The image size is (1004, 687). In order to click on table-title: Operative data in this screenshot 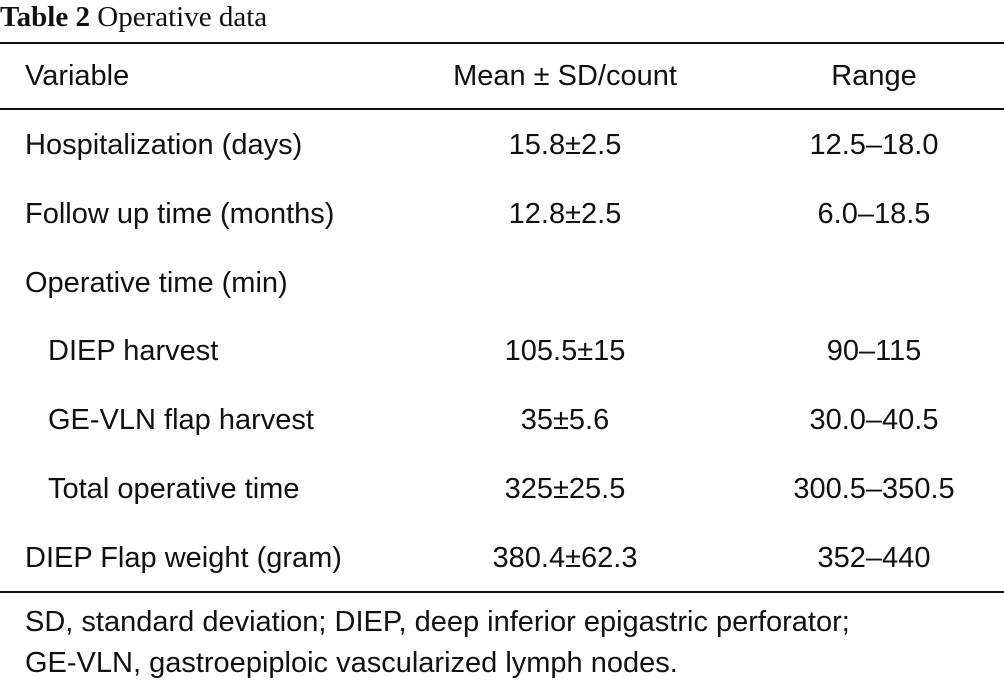, I will do `click(182, 17)`.